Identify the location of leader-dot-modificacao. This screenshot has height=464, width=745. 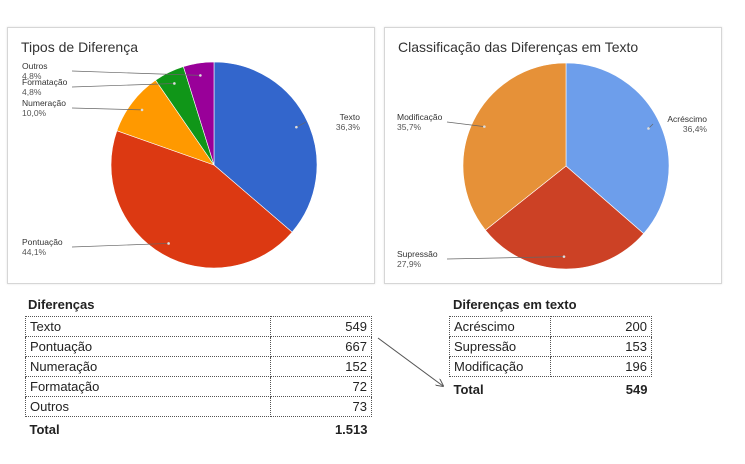
(484, 126).